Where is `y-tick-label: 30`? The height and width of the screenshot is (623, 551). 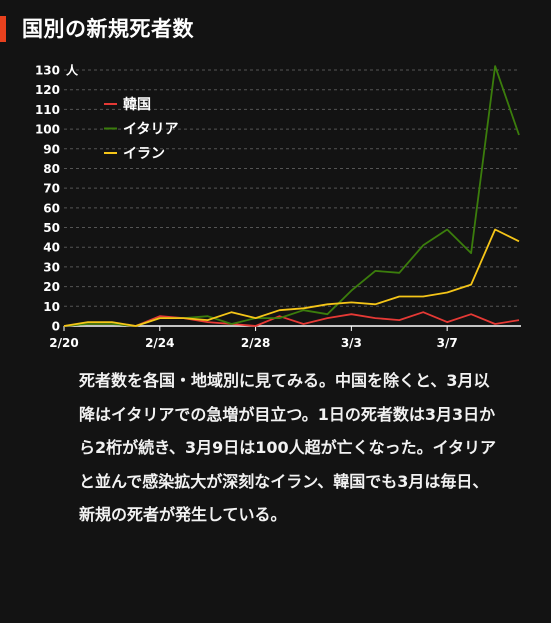 y-tick-label: 30 is located at coordinates (51, 267).